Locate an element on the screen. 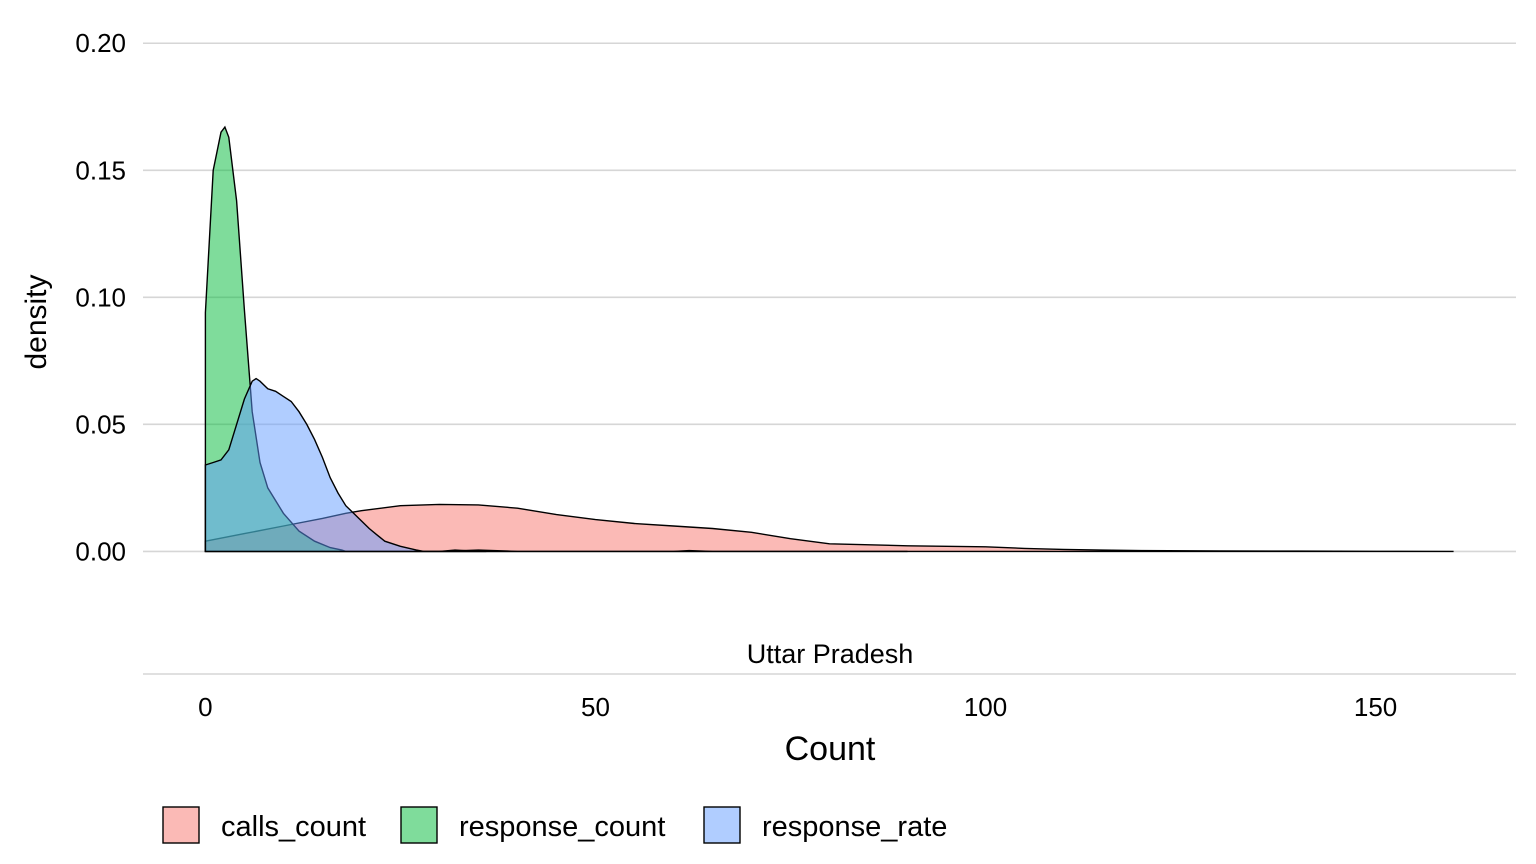 Image resolution: width=1536 pixels, height=864 pixels. x-tick-labels: 0 50 100 150 is located at coordinates (797, 707).